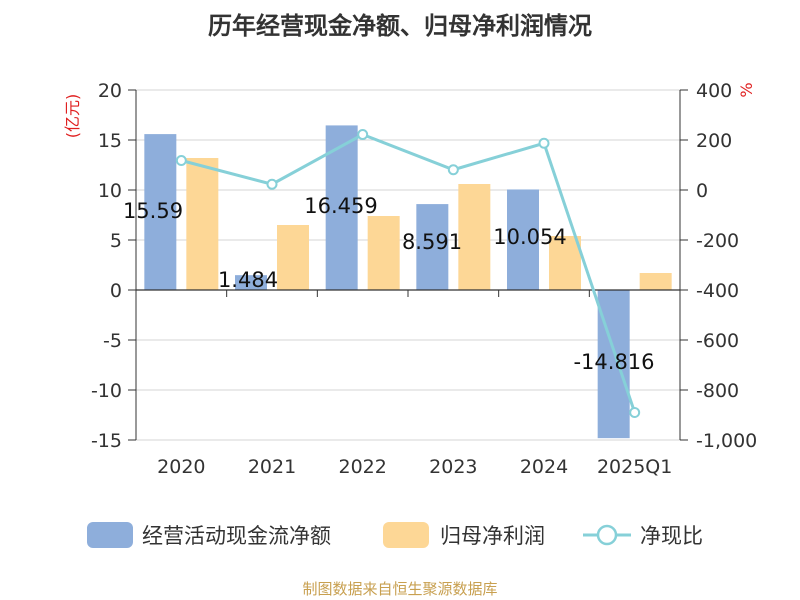 Image resolution: width=800 pixels, height=600 pixels. What do you see at coordinates (634, 467) in the screenshot?
I see `x-axis-tick-label: 2025Q1` at bounding box center [634, 467].